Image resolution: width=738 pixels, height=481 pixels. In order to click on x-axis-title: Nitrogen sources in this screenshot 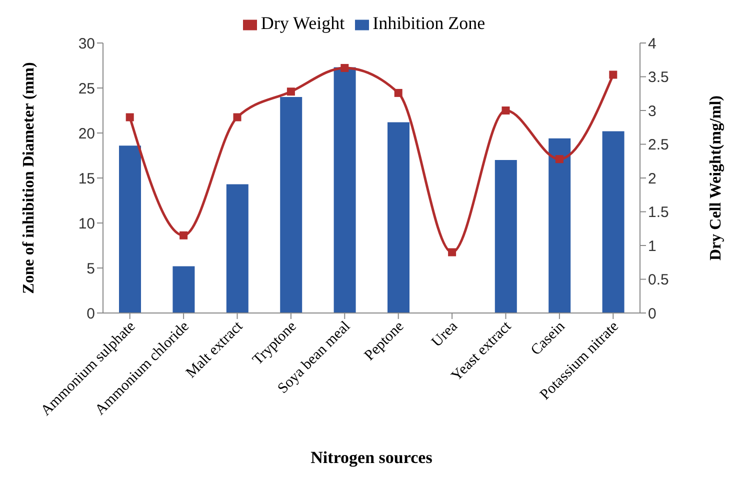, I will do `click(371, 457)`.